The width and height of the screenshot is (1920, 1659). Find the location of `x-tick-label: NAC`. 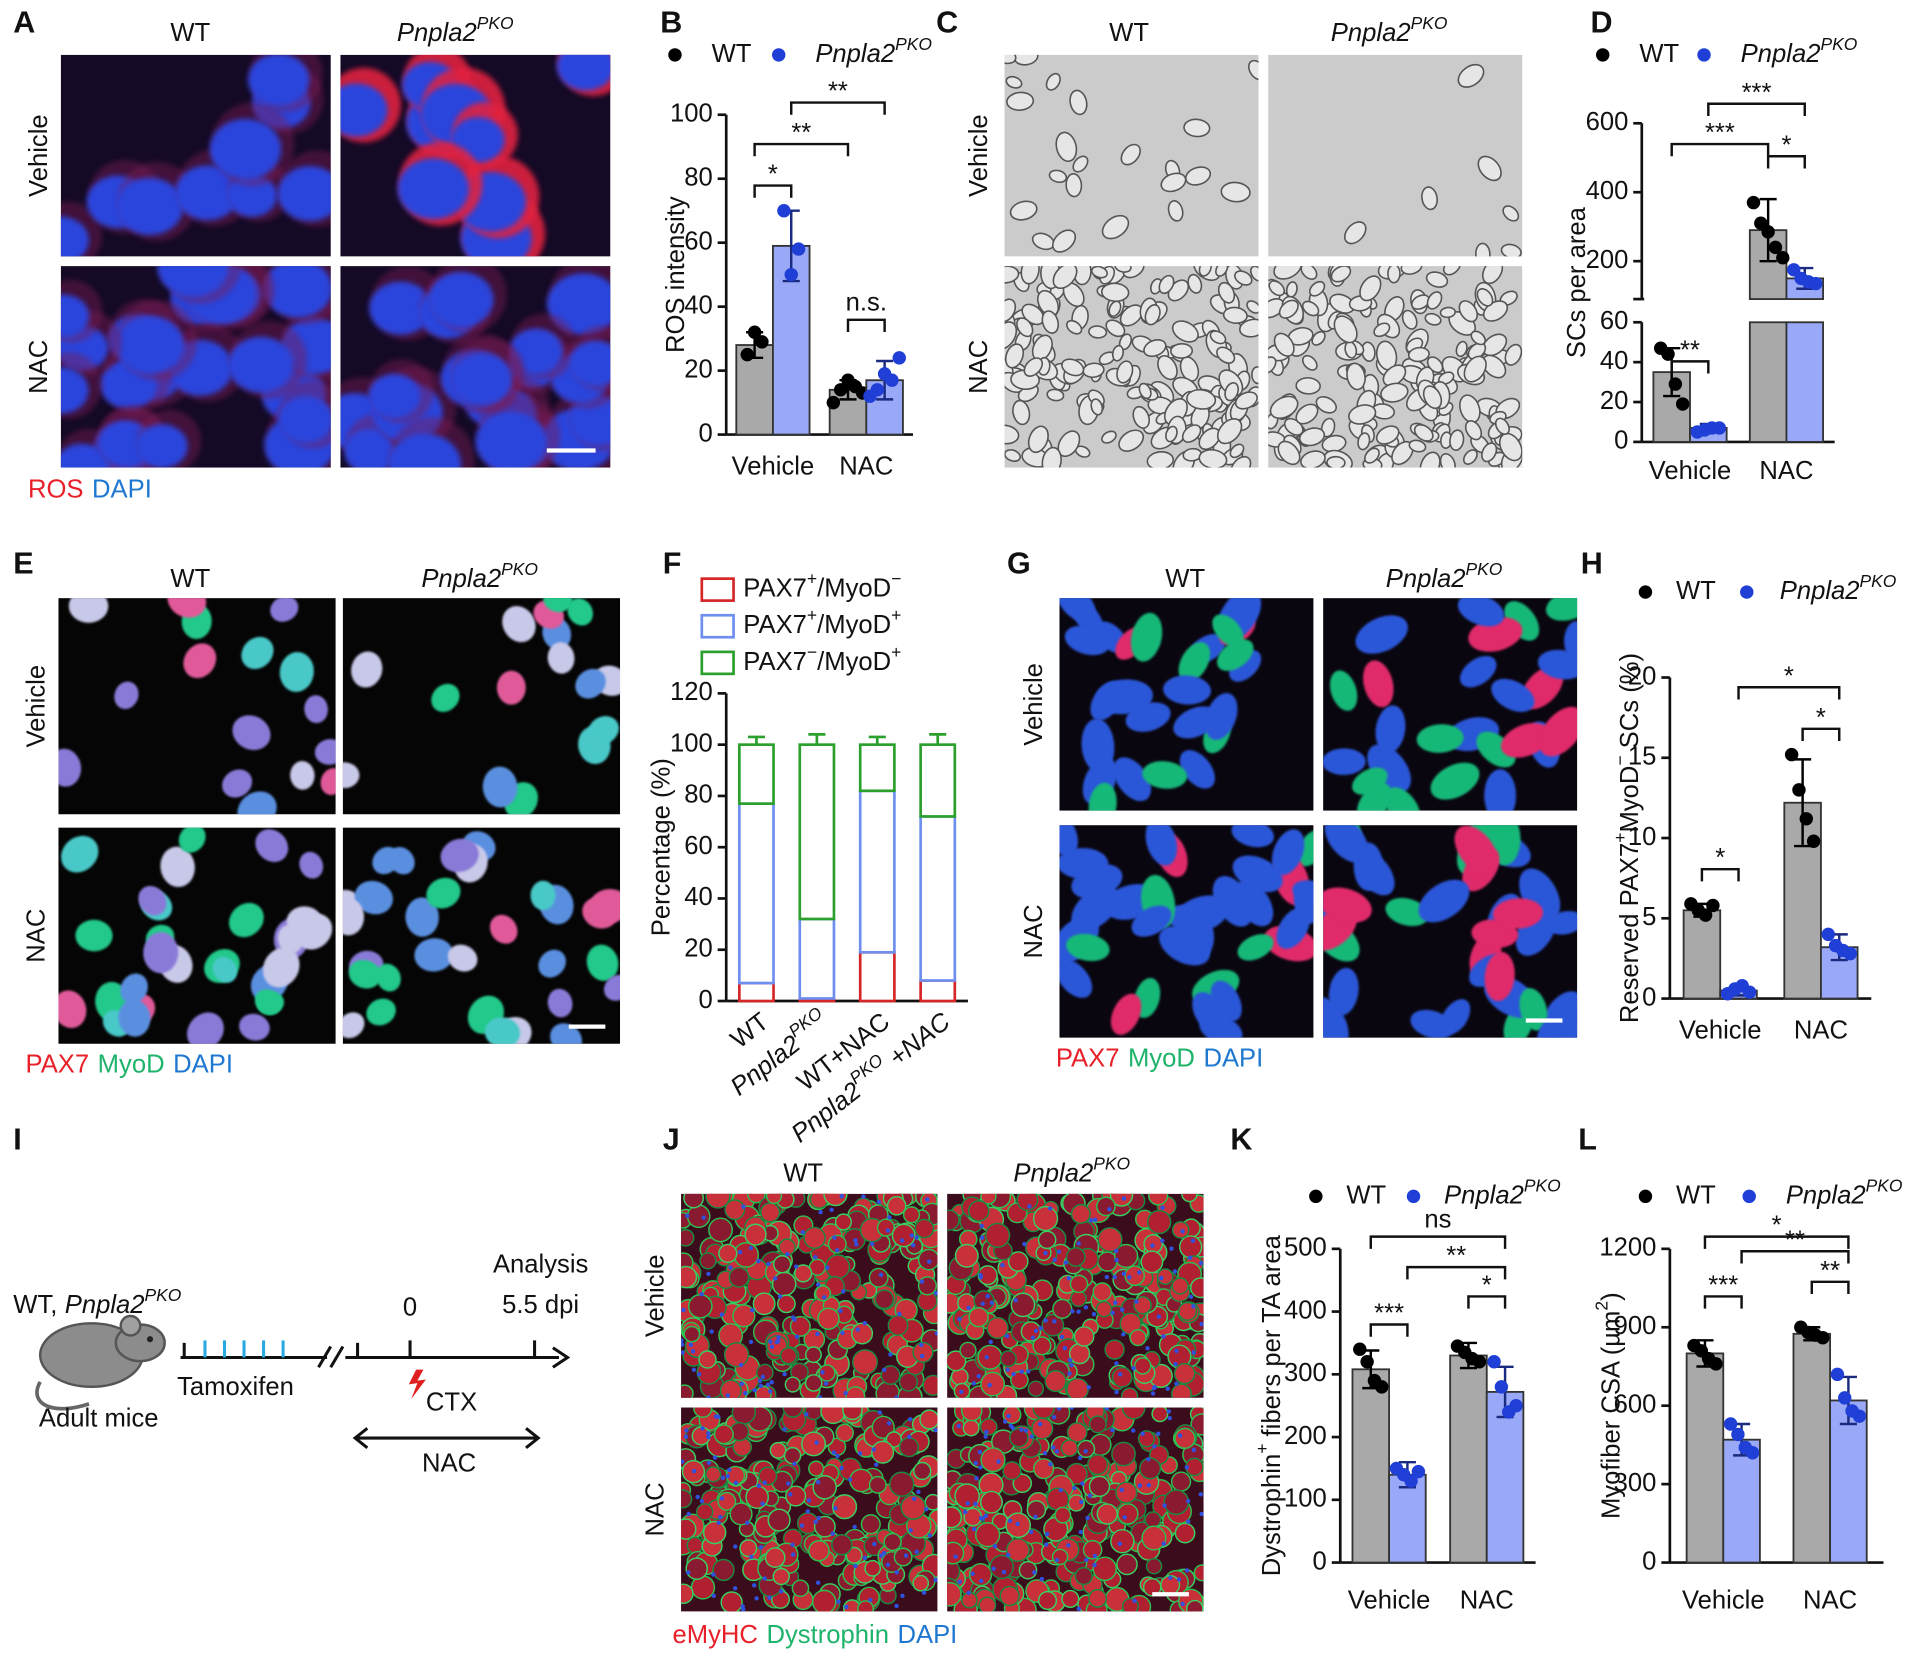

x-tick-label: NAC is located at coordinates (1487, 1600).